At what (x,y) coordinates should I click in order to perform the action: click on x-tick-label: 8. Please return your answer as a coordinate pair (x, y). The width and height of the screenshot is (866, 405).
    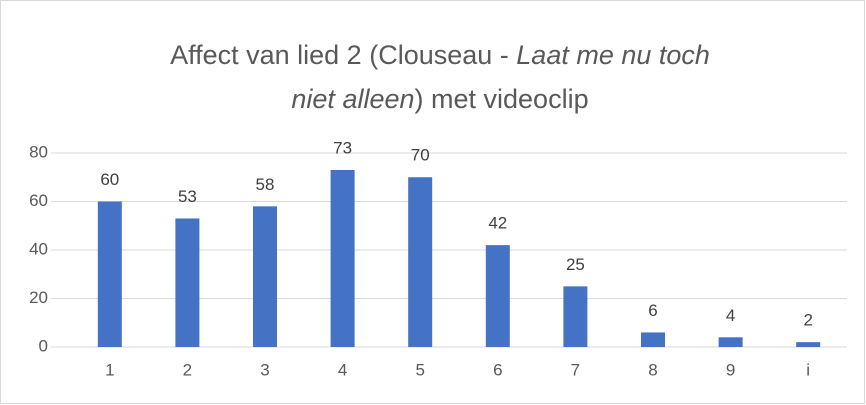
    Looking at the image, I should click on (652, 369).